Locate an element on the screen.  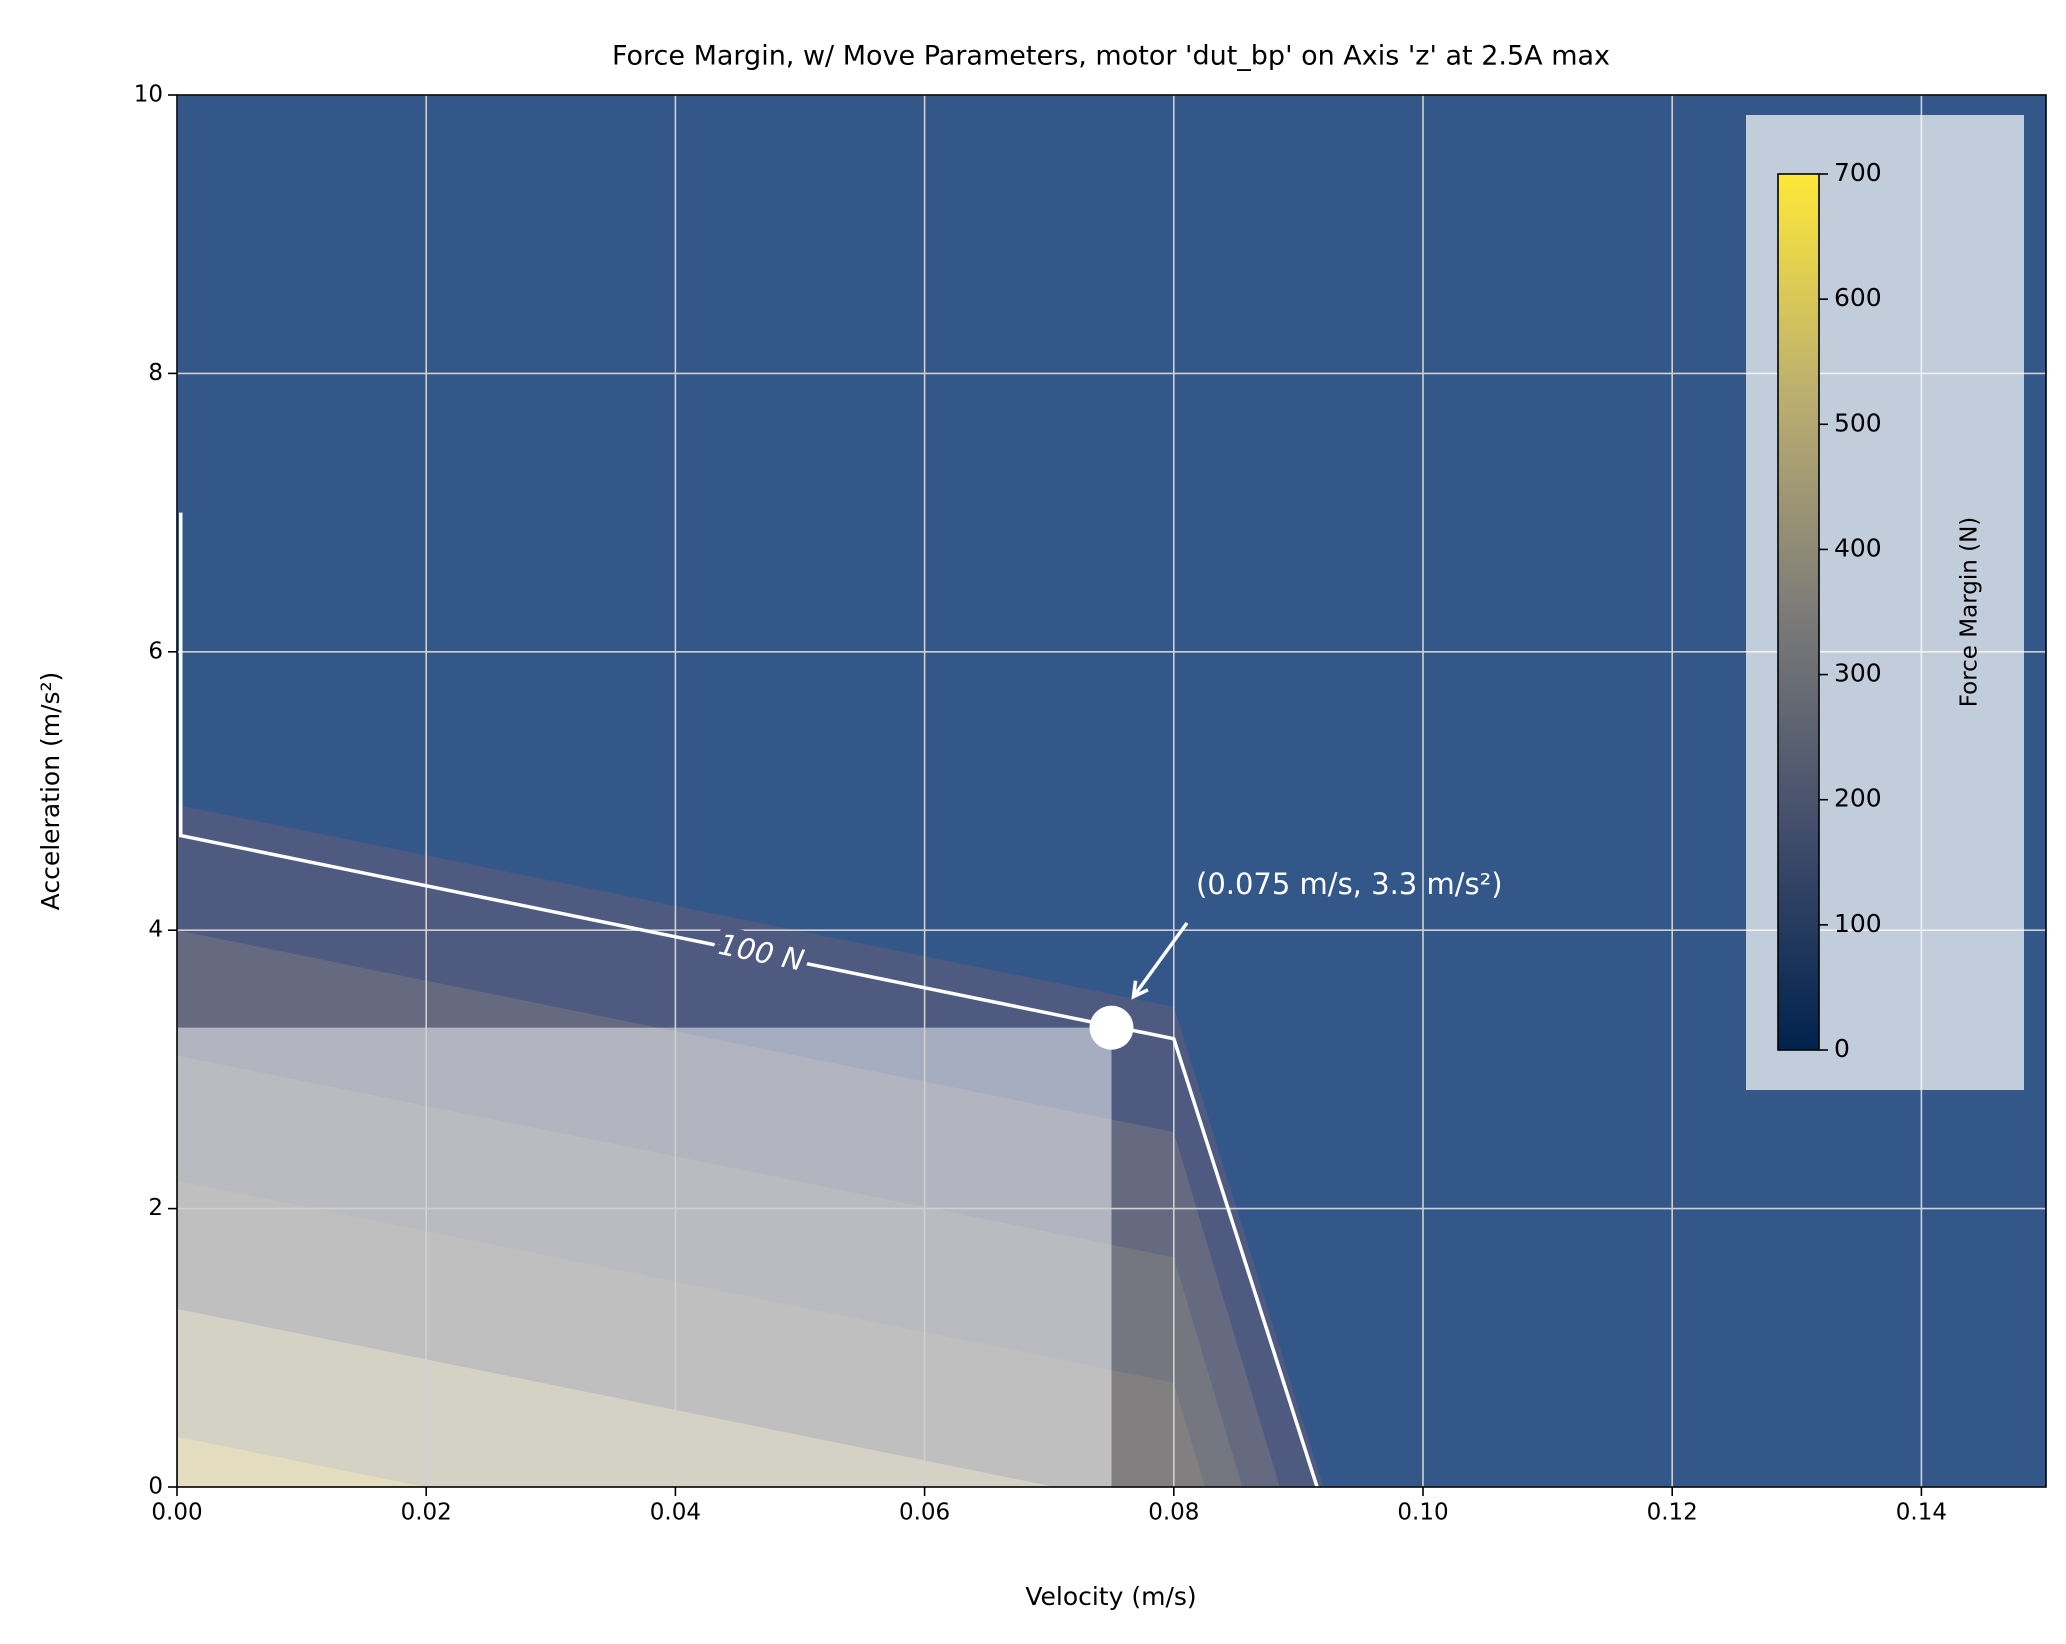
colorbar-tick-label: 700 is located at coordinates (1858, 172).